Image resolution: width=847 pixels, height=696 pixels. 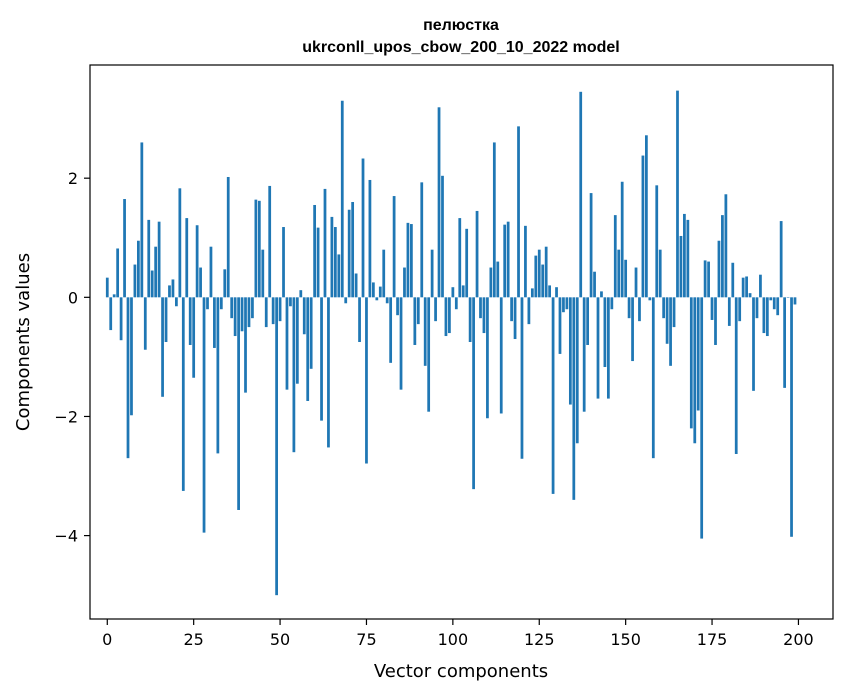 What do you see at coordinates (23, 342) in the screenshot?
I see `y-axis-label: Components values` at bounding box center [23, 342].